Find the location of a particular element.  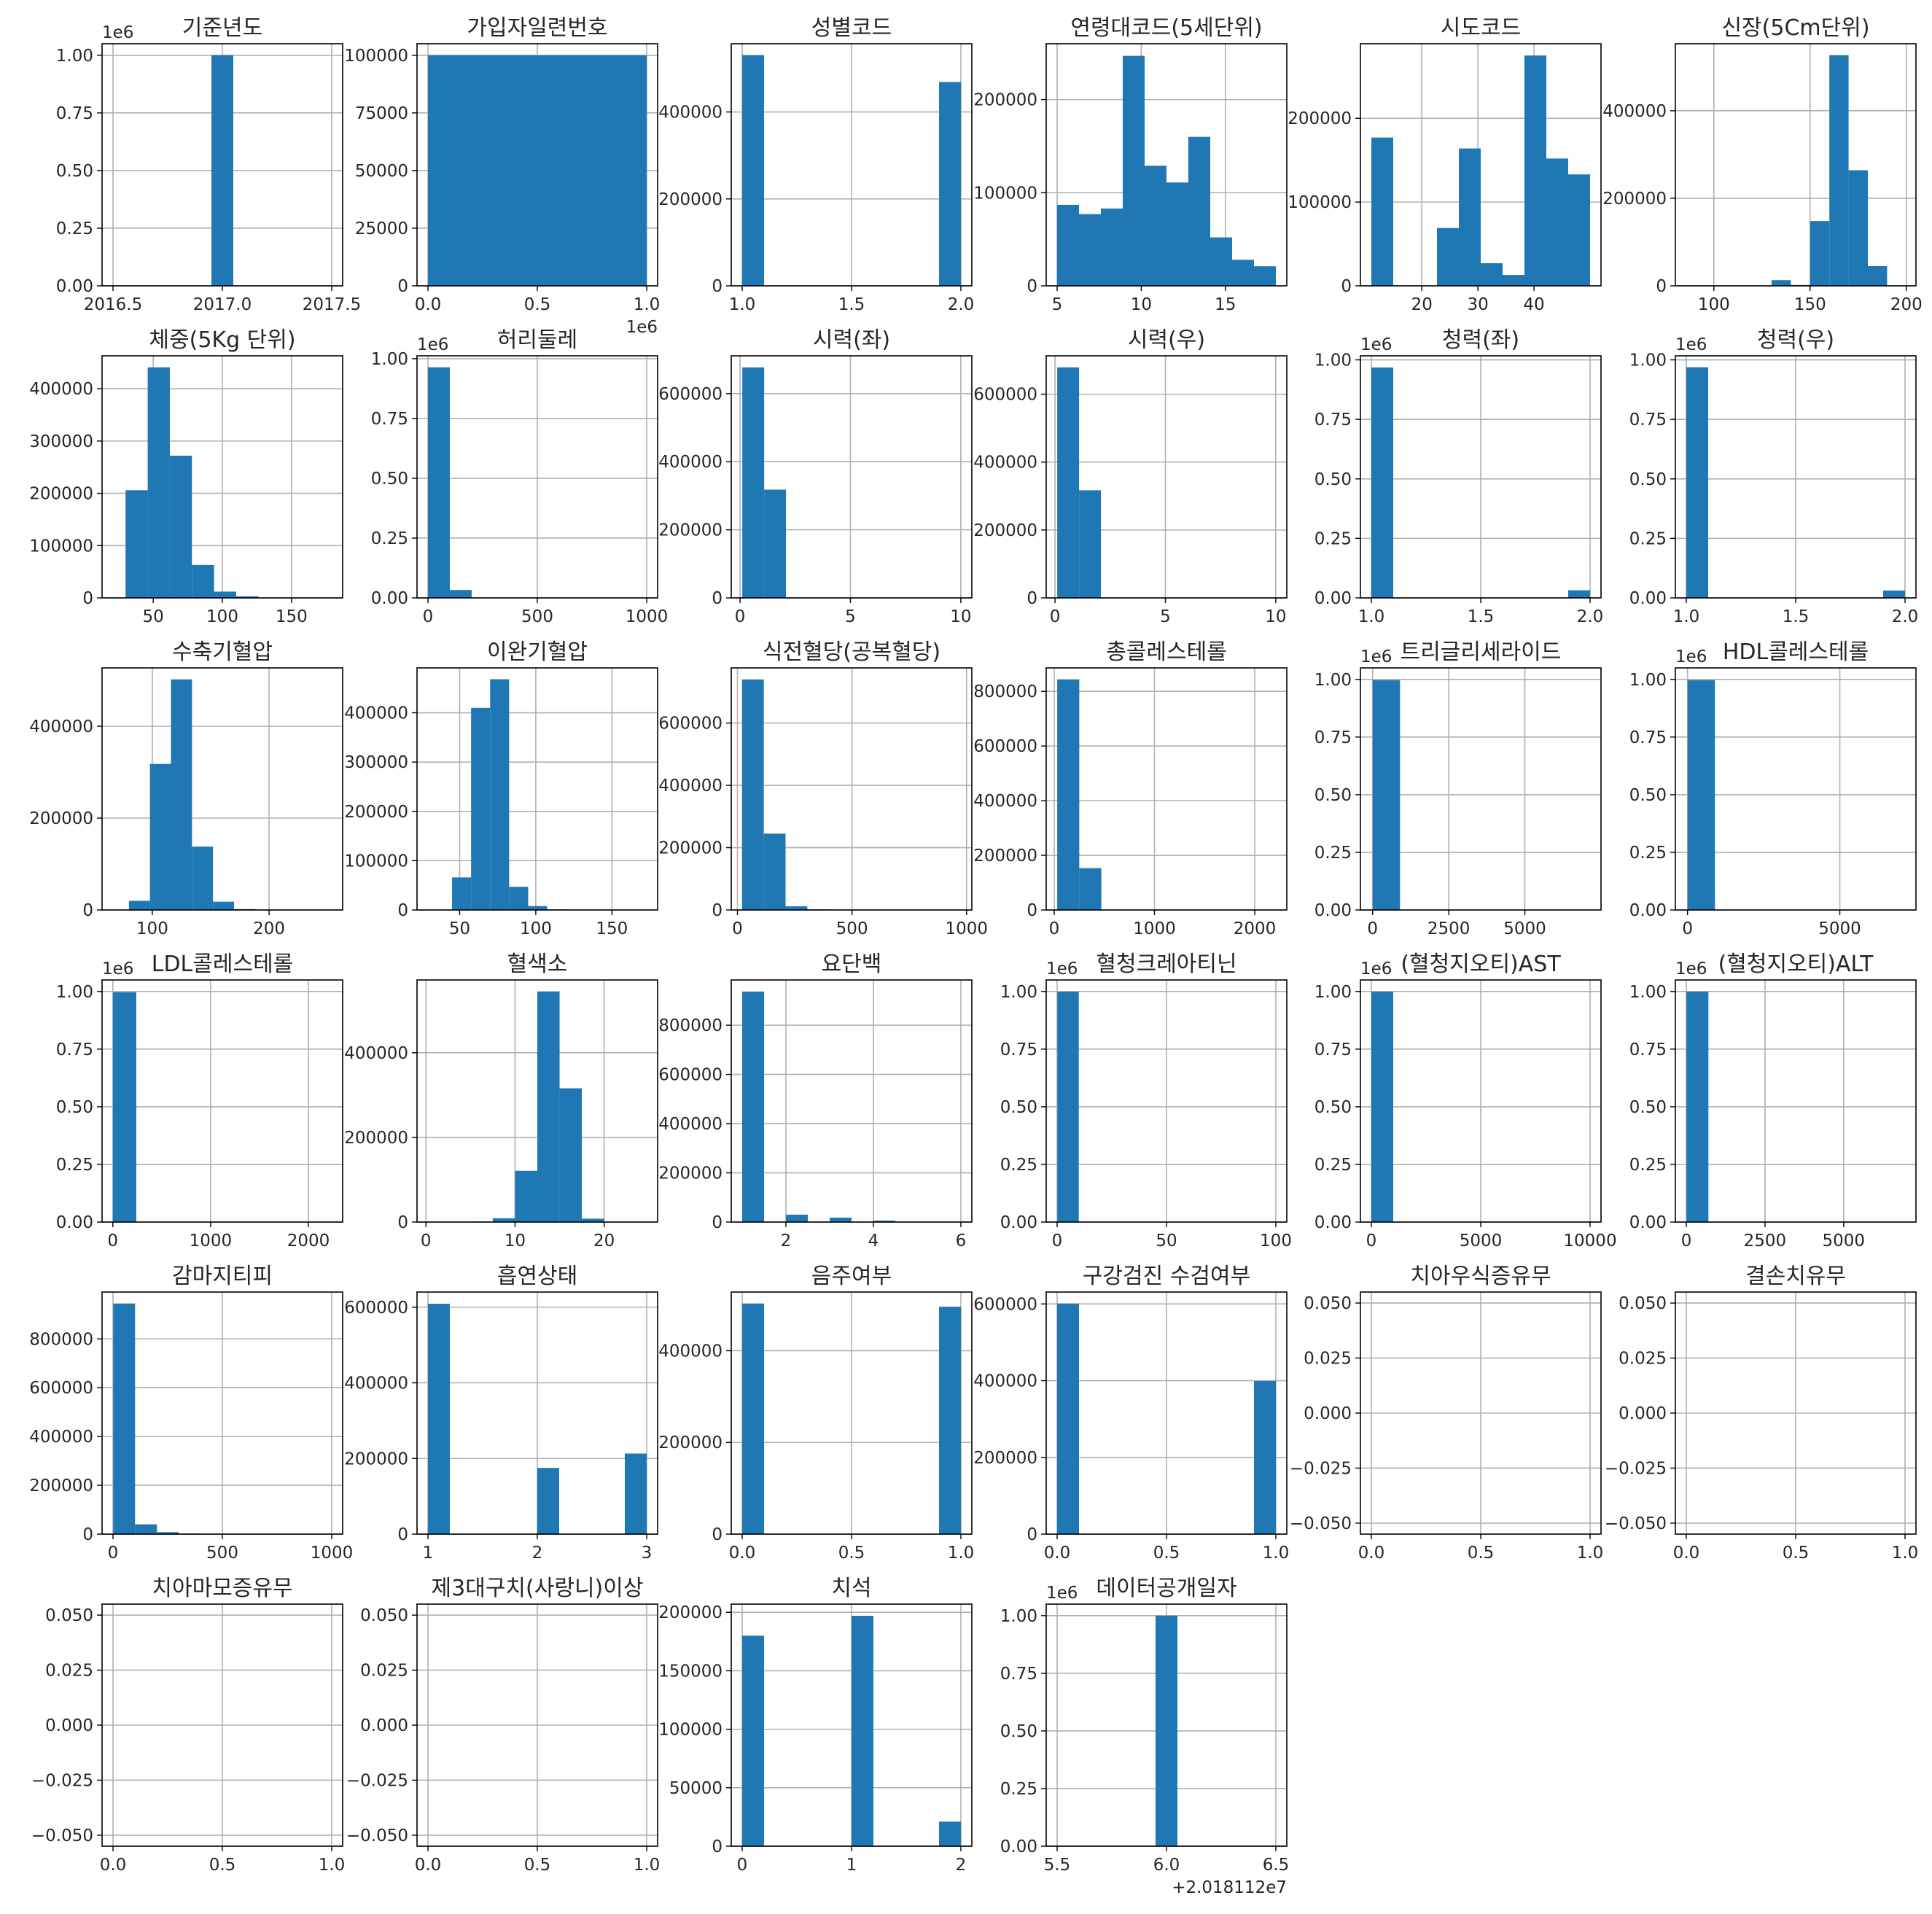

y-tick-label: −0.050 is located at coordinates (1321, 1523).